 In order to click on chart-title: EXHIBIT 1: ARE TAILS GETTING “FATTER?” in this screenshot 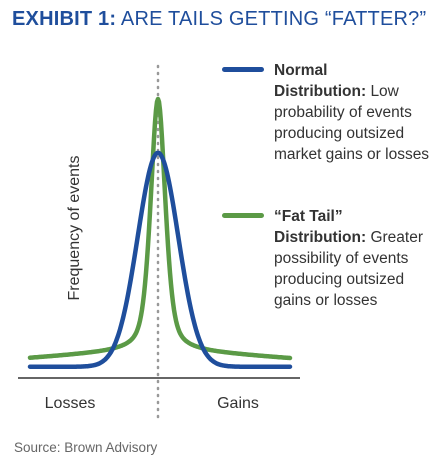, I will do `click(219, 19)`.